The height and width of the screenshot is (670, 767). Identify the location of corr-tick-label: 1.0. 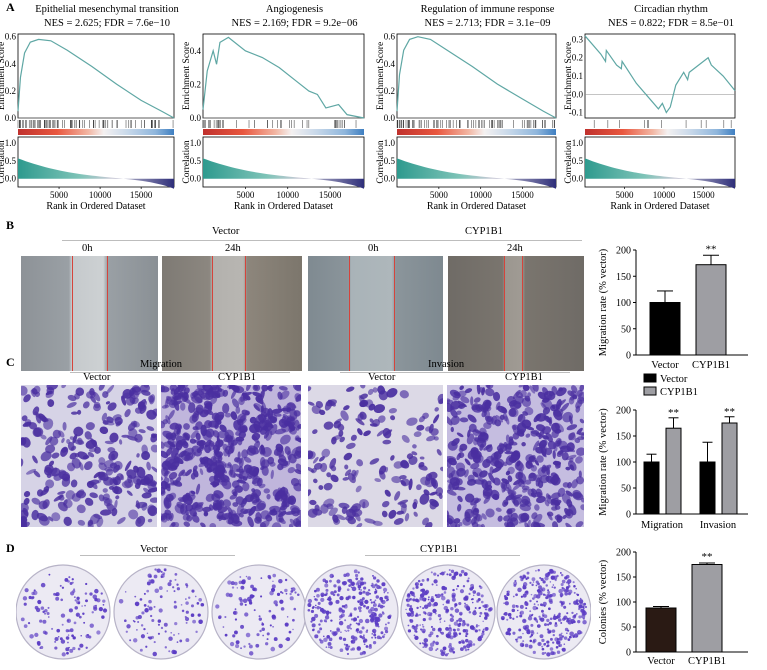
(11, 143).